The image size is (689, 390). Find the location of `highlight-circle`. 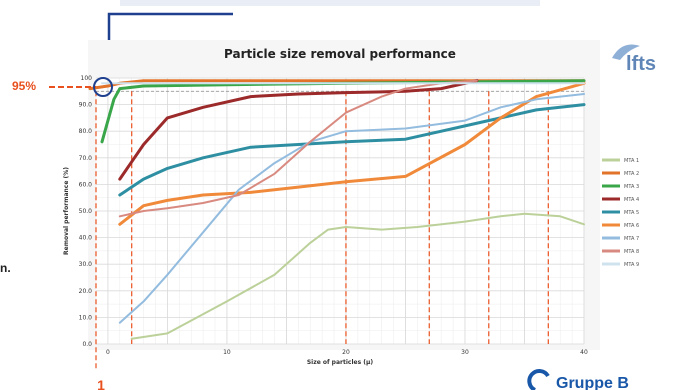

highlight-circle is located at coordinates (103, 87).